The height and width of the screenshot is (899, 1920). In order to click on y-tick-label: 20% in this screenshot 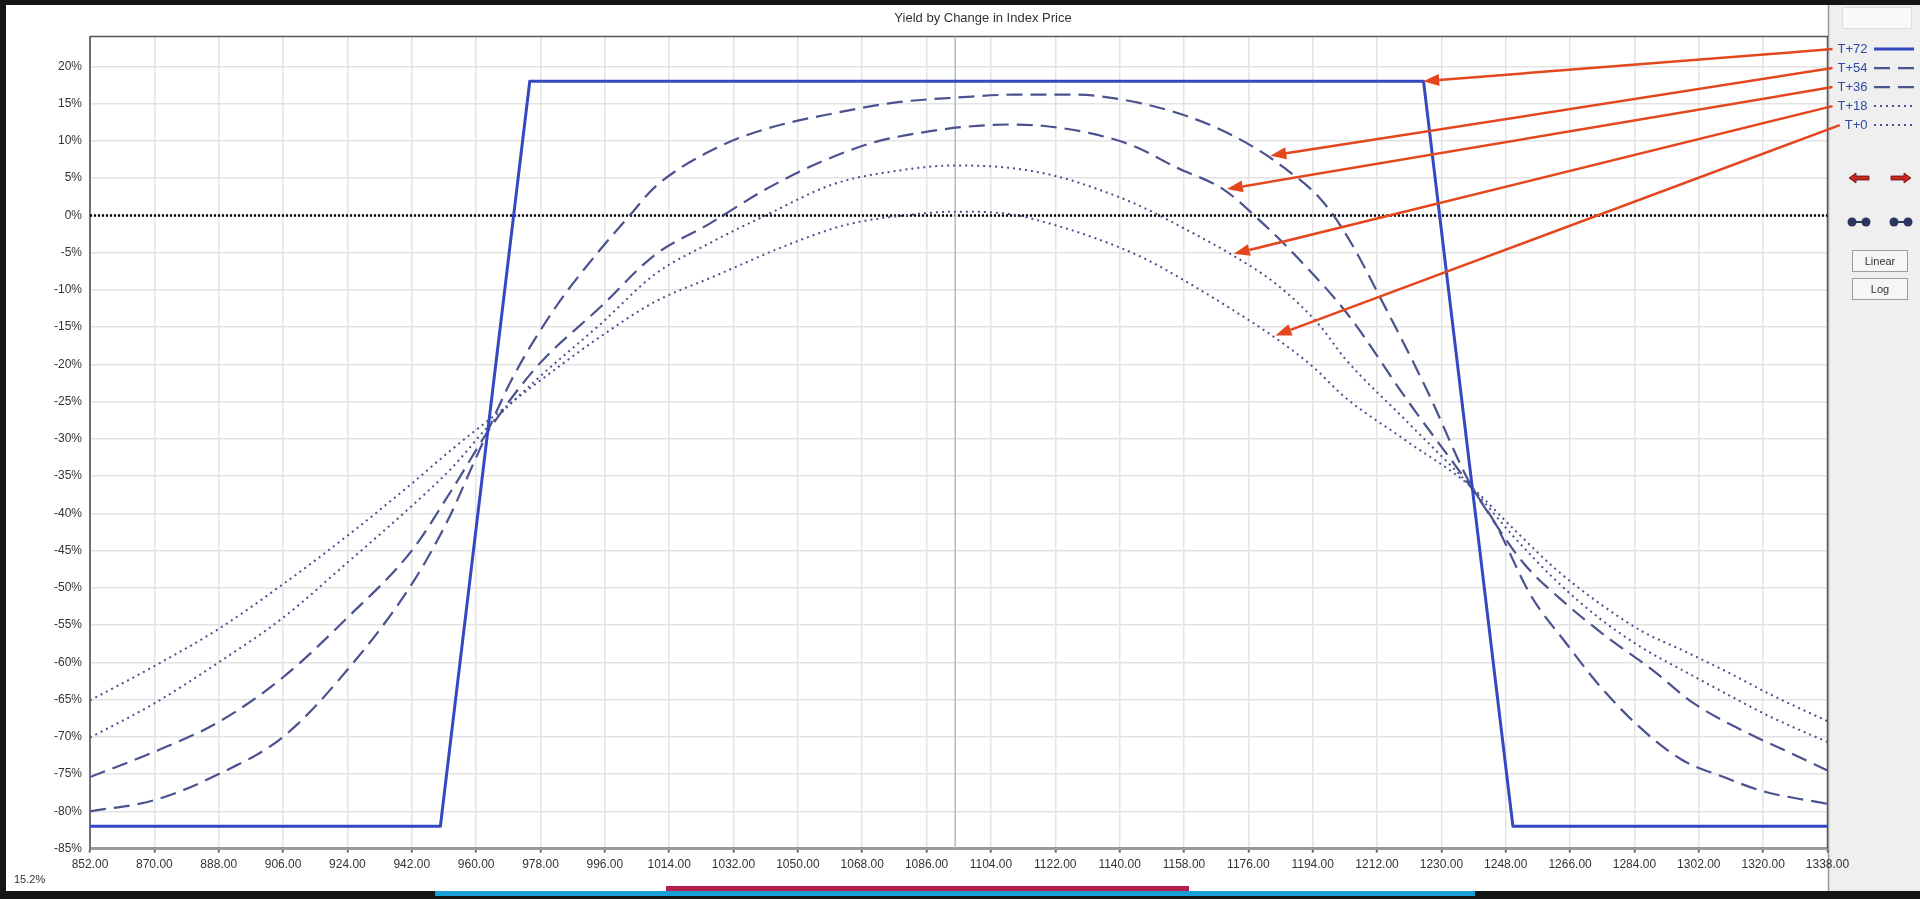, I will do `click(70, 65)`.